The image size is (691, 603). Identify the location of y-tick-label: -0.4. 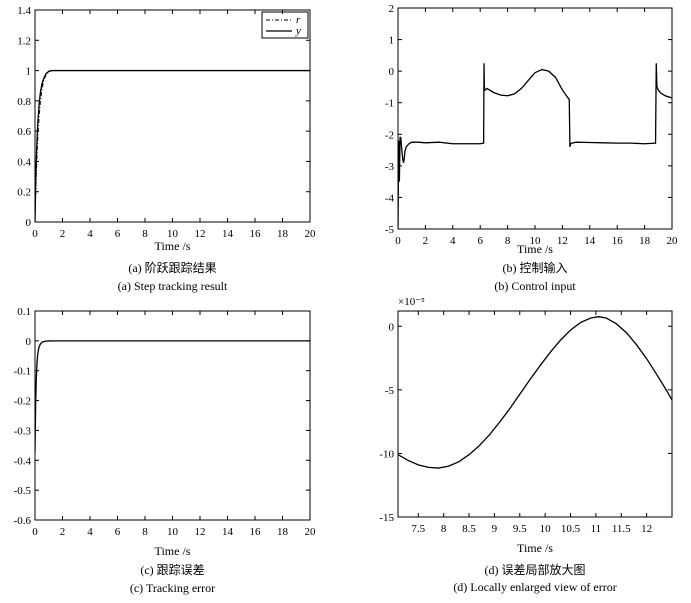
(23, 461).